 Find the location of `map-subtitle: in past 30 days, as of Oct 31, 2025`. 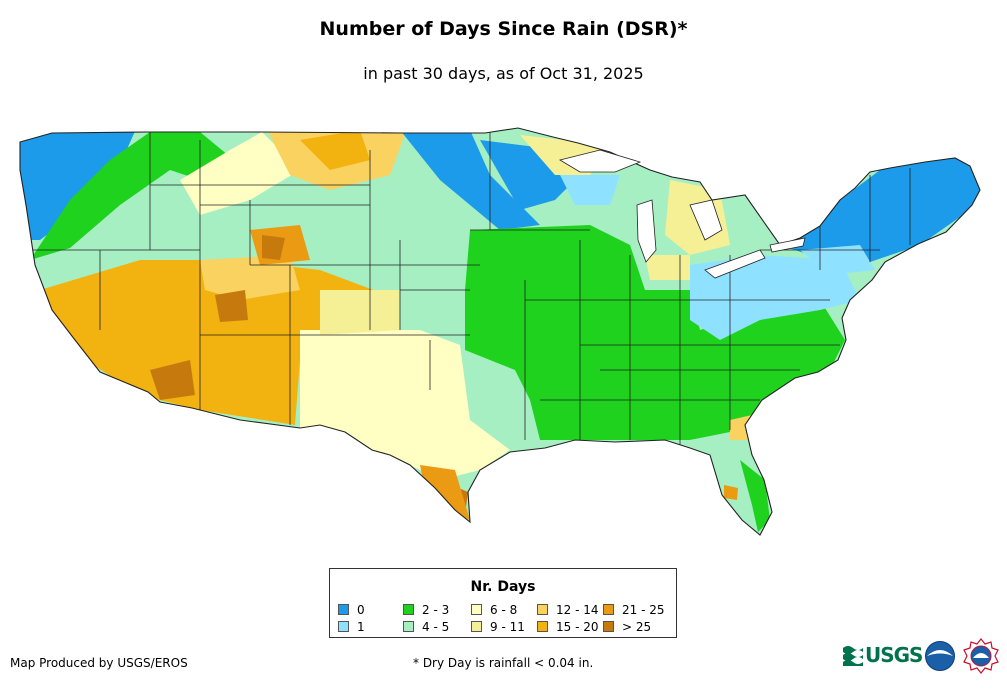

map-subtitle: in past 30 days, as of Oct 31, 2025 is located at coordinates (503, 73).